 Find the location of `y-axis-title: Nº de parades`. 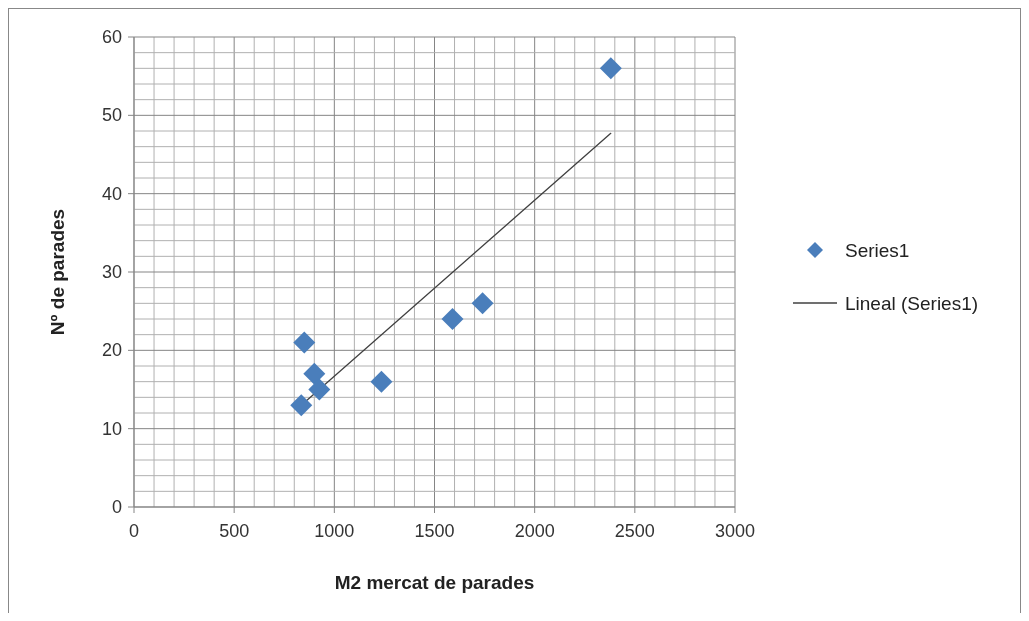

y-axis-title: Nº de parades is located at coordinates (57, 272).